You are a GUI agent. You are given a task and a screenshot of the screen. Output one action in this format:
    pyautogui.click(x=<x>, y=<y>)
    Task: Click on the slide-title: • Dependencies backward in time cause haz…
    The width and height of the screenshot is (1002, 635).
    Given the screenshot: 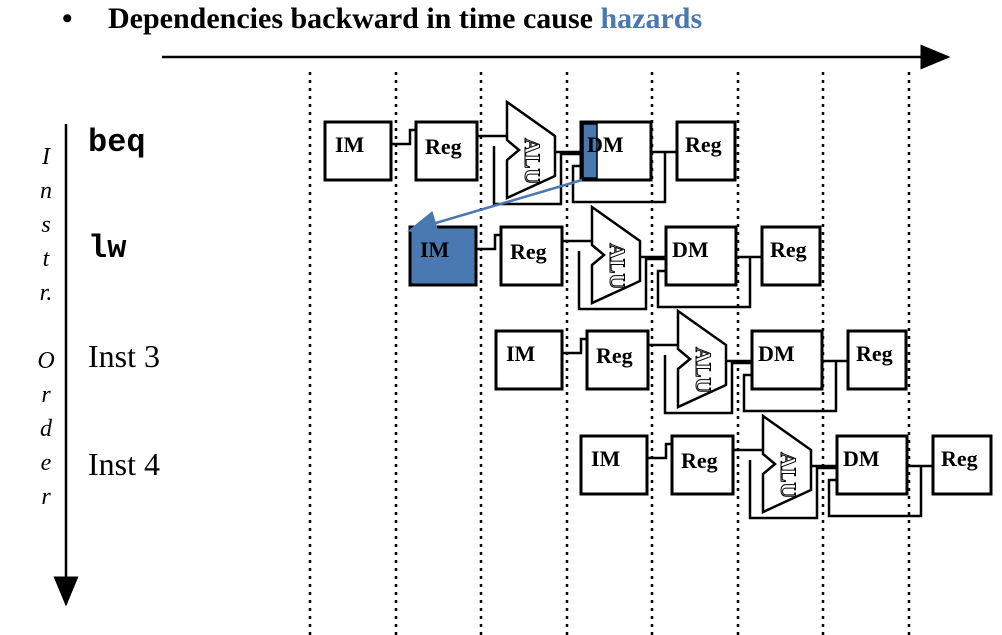 What is the action you would take?
    pyautogui.click(x=382, y=22)
    